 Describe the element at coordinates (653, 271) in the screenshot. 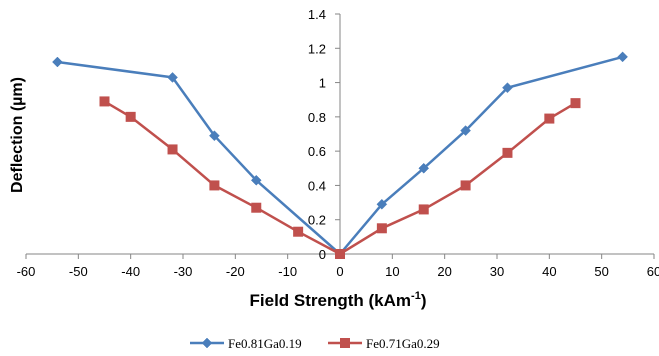

I see `x-tick-label: 60` at that location.